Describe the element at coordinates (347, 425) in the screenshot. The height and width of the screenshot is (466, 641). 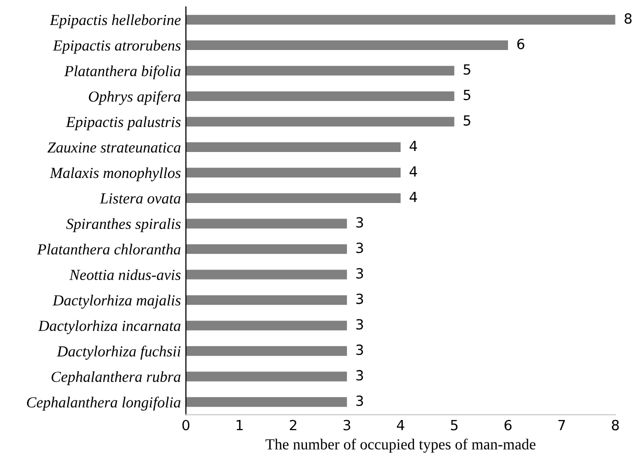
I see `x-tick-label: 3` at that location.